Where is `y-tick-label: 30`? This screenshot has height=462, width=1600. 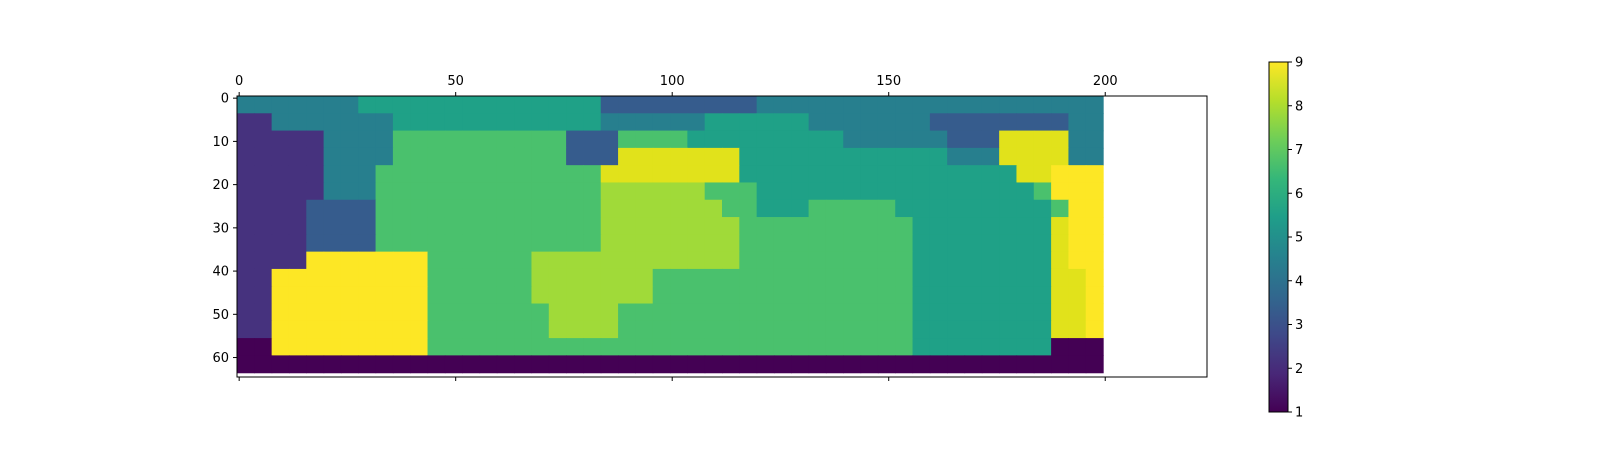 y-tick-label: 30 is located at coordinates (220, 228).